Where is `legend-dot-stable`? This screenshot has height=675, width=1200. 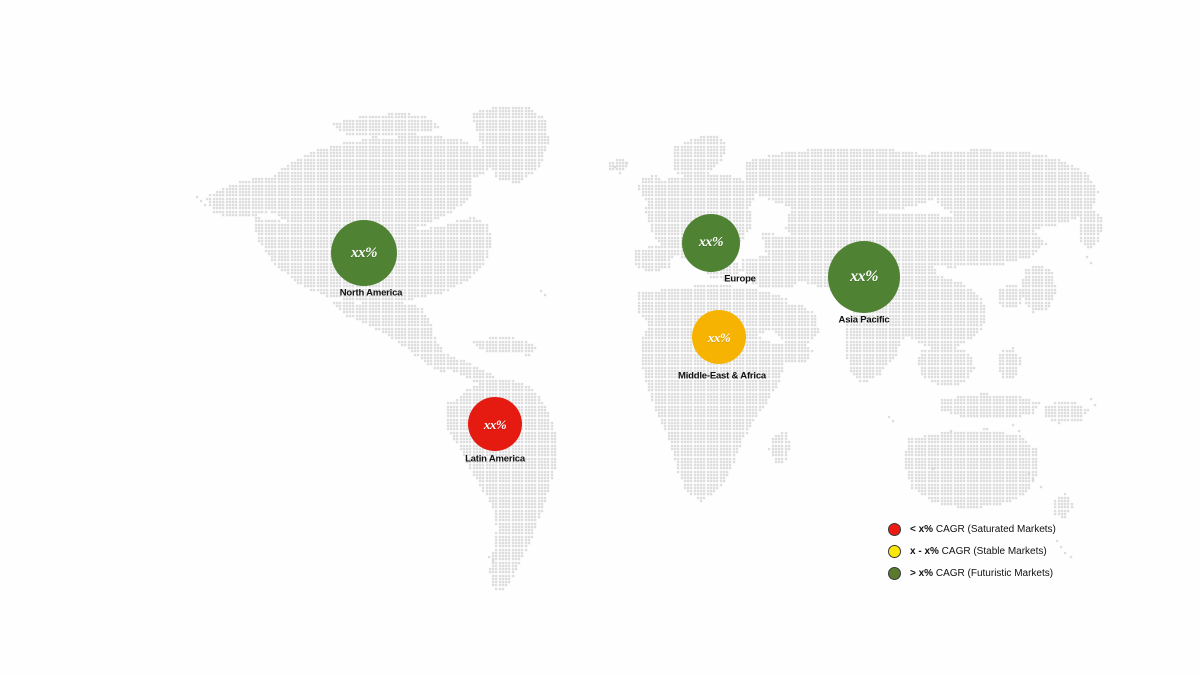
legend-dot-stable is located at coordinates (894, 551).